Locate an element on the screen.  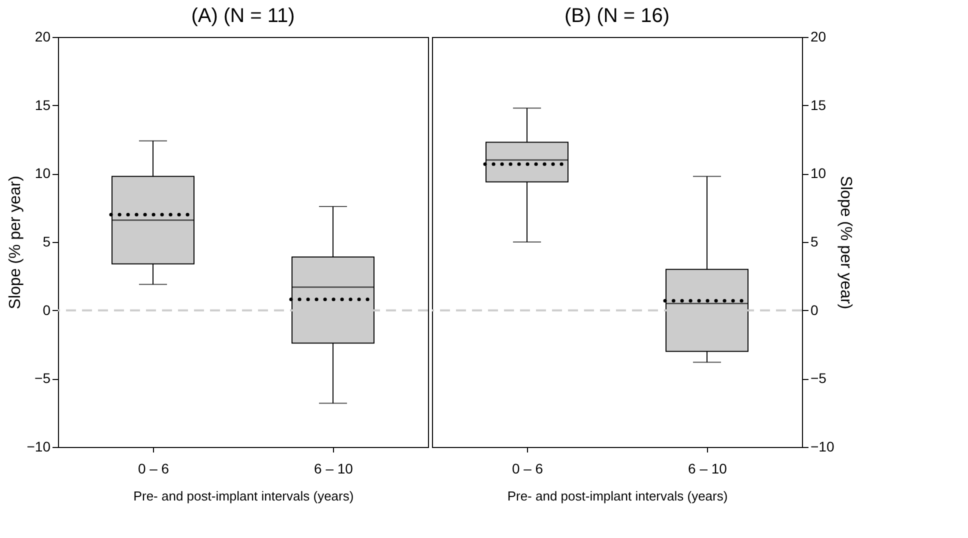
chart-title: (B) (N = 16) is located at coordinates (617, 16).